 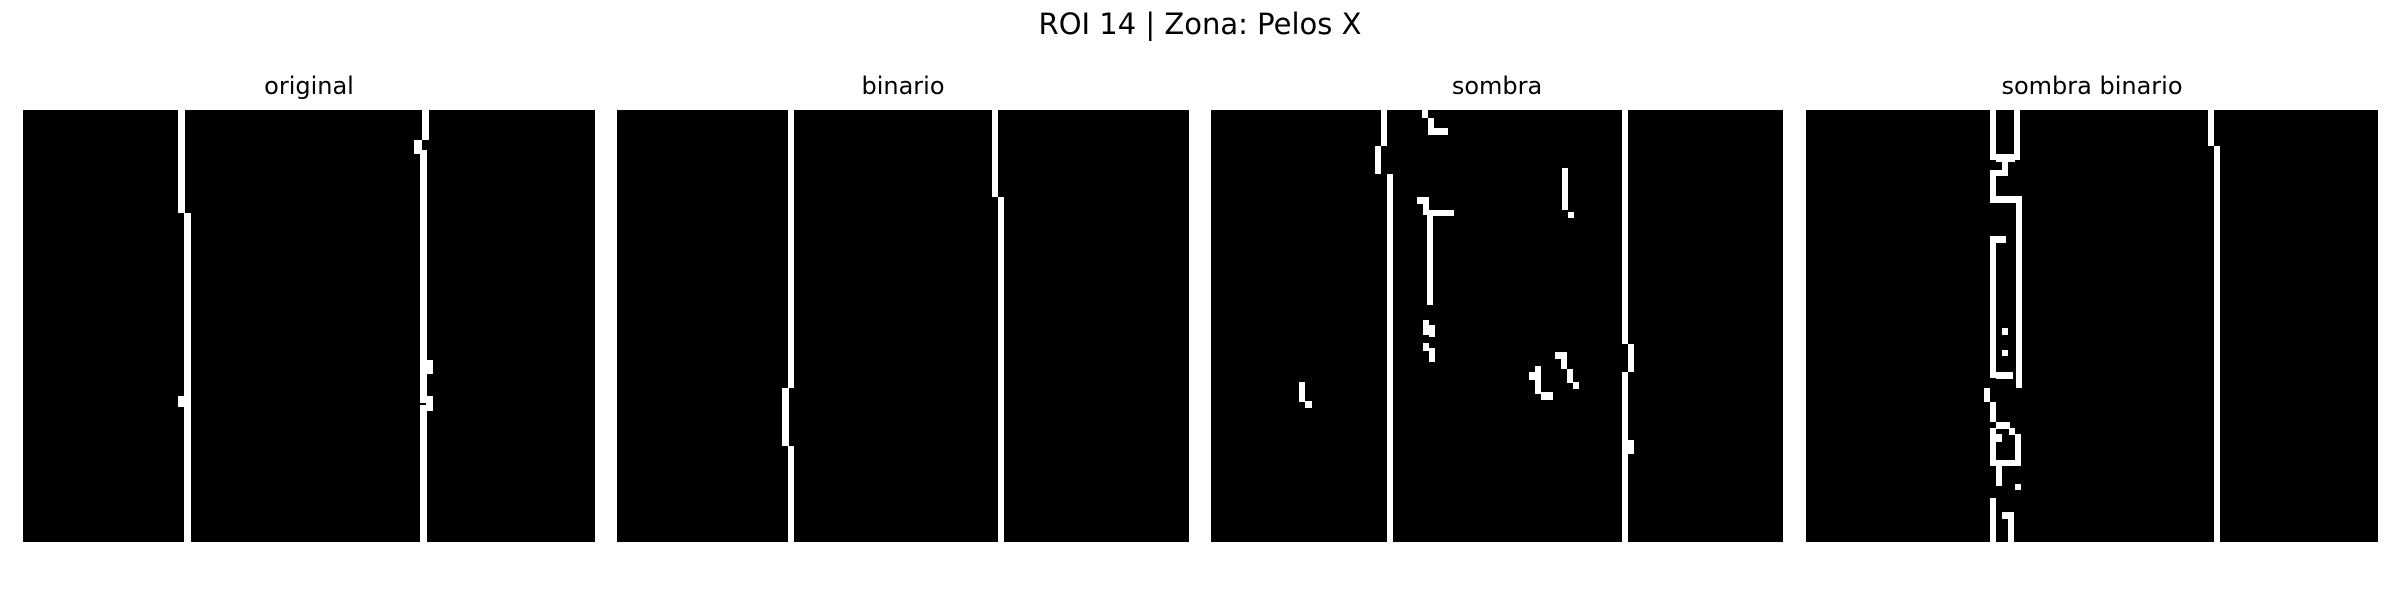 What do you see at coordinates (1497, 86) in the screenshot?
I see `panel-title-sombra: sombra` at bounding box center [1497, 86].